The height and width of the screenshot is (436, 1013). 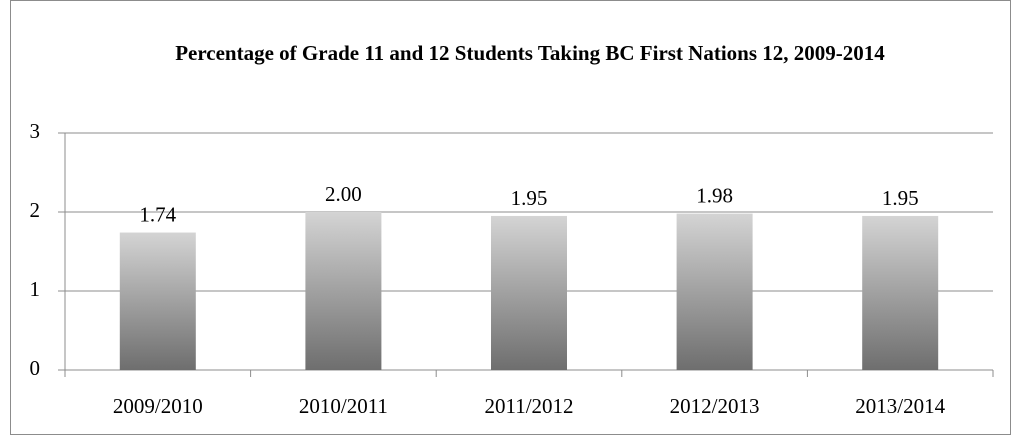 I want to click on x-tick-label: 2011/2012, so click(x=528, y=406).